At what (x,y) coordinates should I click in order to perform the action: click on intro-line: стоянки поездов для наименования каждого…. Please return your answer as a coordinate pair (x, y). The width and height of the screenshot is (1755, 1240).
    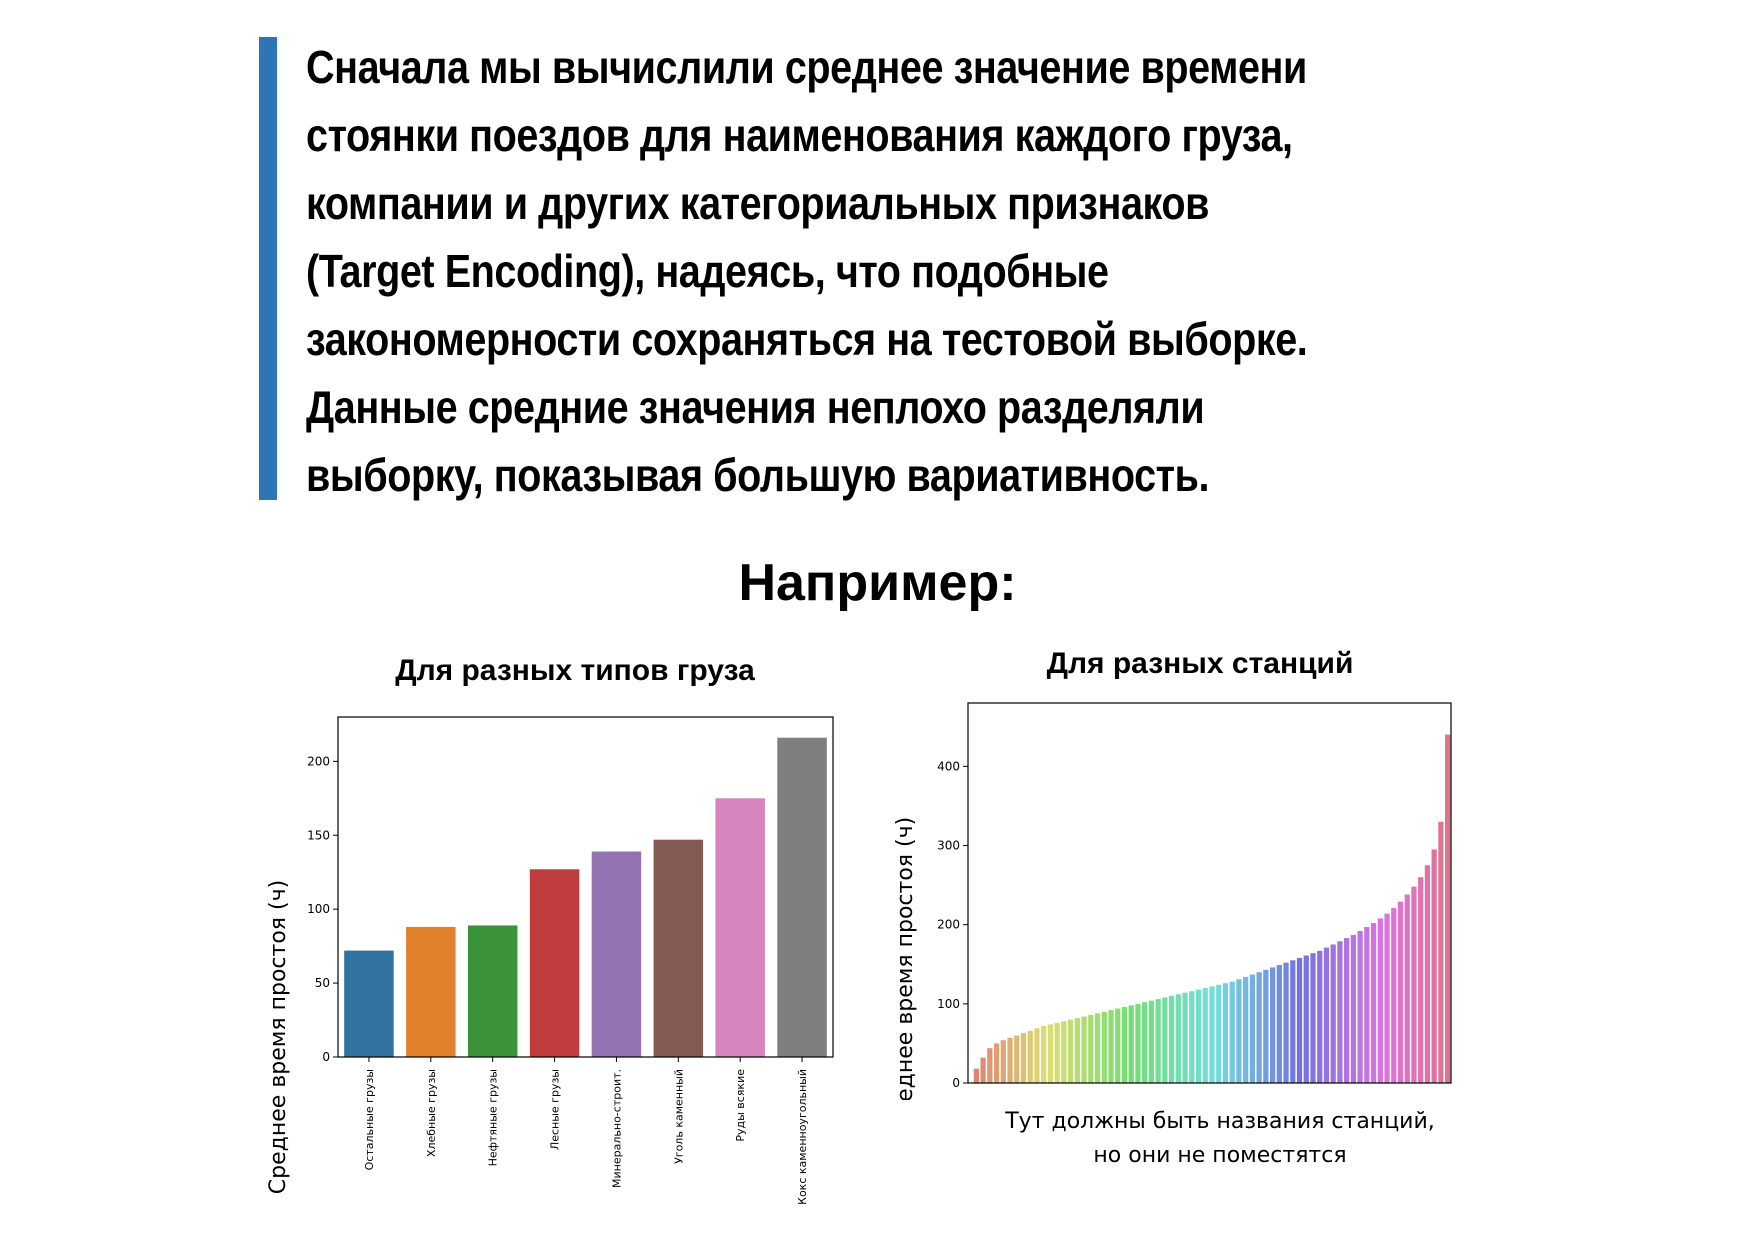
    Looking at the image, I should click on (799, 135).